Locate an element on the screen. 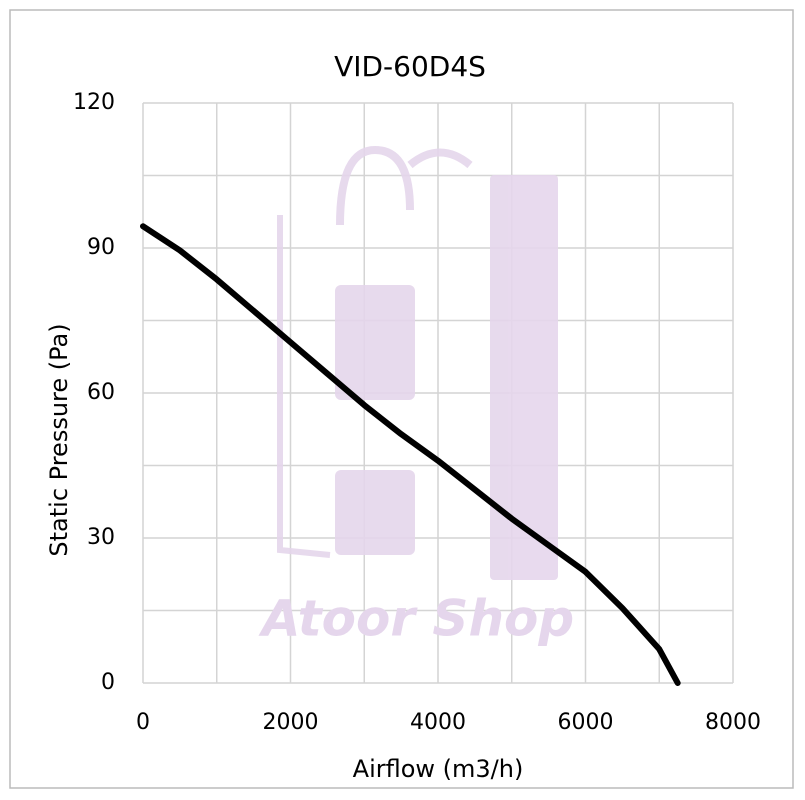 Image resolution: width=805 pixels, height=800 pixels. chart-title: VID-60D4S is located at coordinates (410, 66).